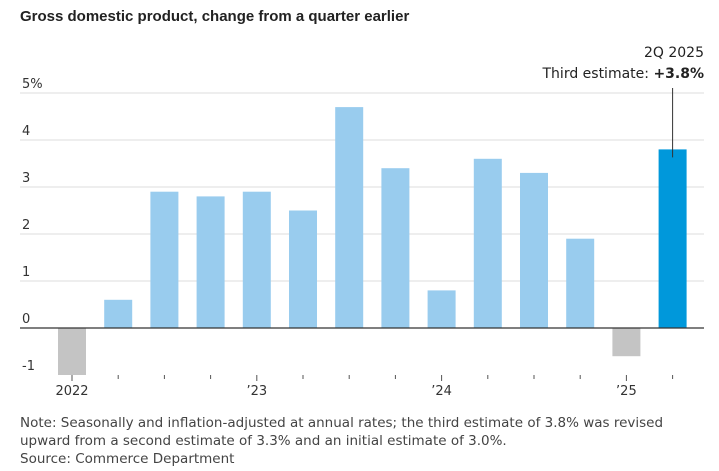 The height and width of the screenshot is (471, 719). I want to click on x-tick-label: ’24, so click(441, 391).